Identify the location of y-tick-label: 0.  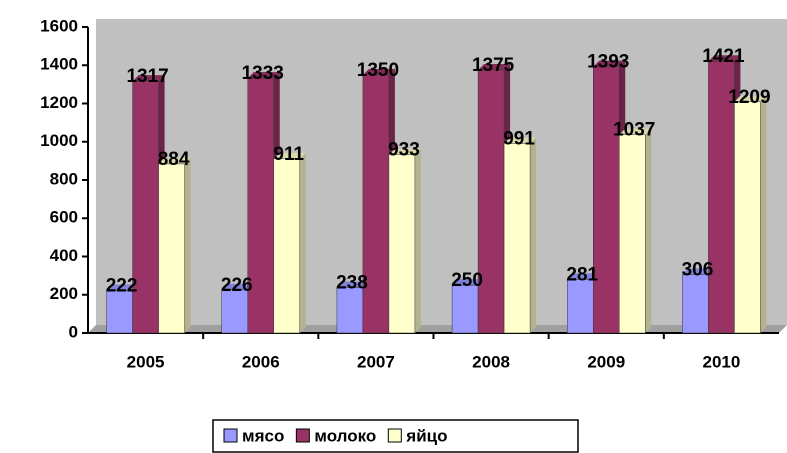
(73, 331).